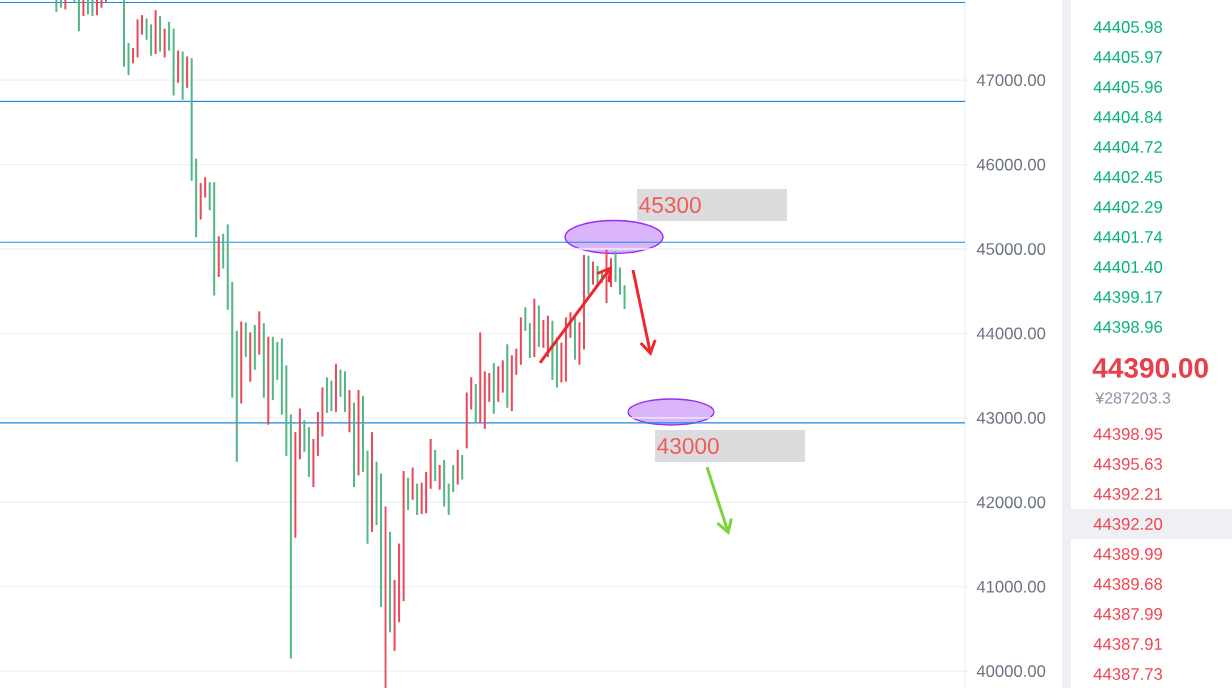  Describe the element at coordinates (1127, 494) in the screenshot. I see `text: 44392.21` at that location.